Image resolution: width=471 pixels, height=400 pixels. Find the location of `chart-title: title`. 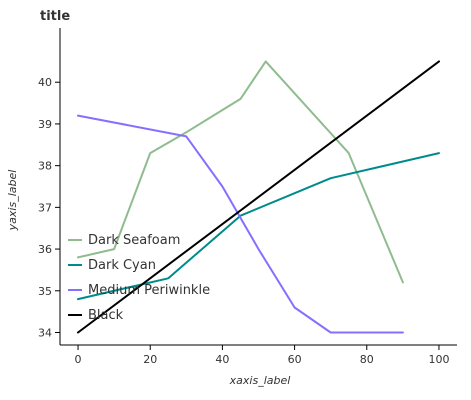

chart-title: title is located at coordinates (55, 16).